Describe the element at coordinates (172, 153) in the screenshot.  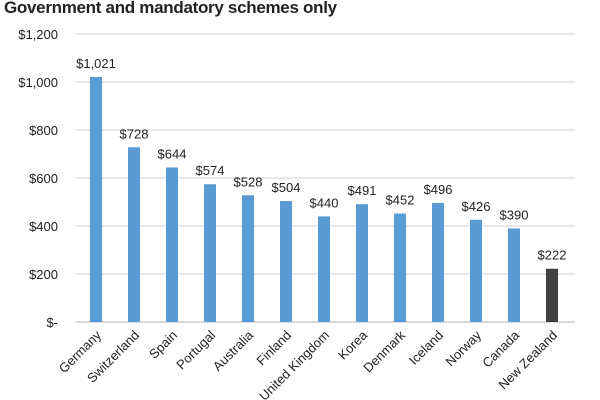
I see `data-label: $644` at that location.